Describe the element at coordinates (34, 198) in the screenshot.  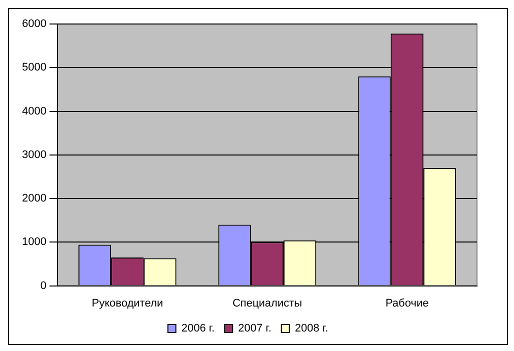
I see `y-tick-label: 2000` at that location.